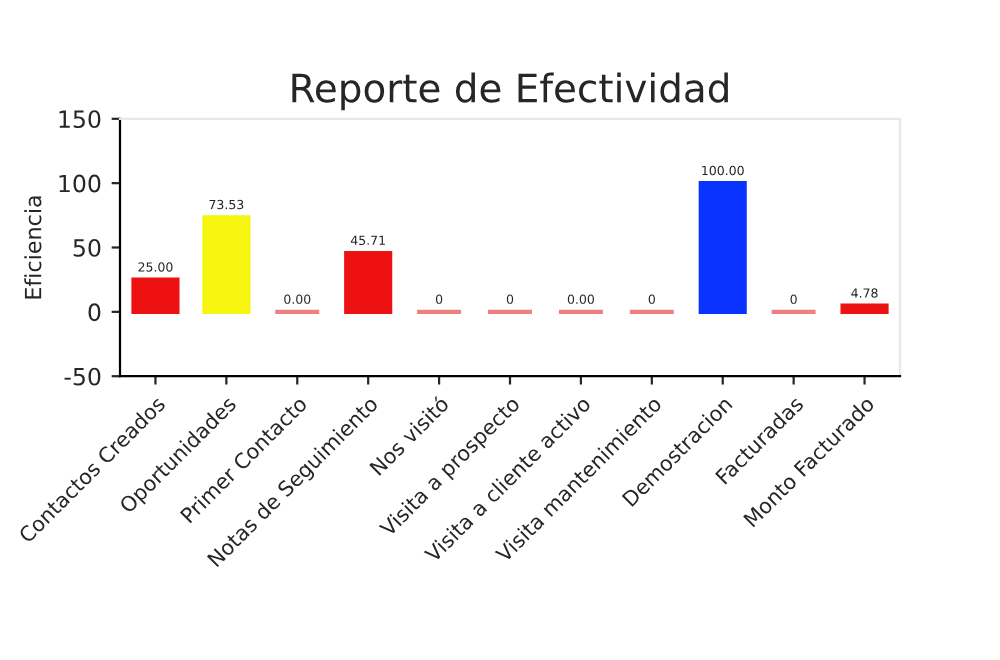  I want to click on y-tick-label: -50, so click(82, 376).